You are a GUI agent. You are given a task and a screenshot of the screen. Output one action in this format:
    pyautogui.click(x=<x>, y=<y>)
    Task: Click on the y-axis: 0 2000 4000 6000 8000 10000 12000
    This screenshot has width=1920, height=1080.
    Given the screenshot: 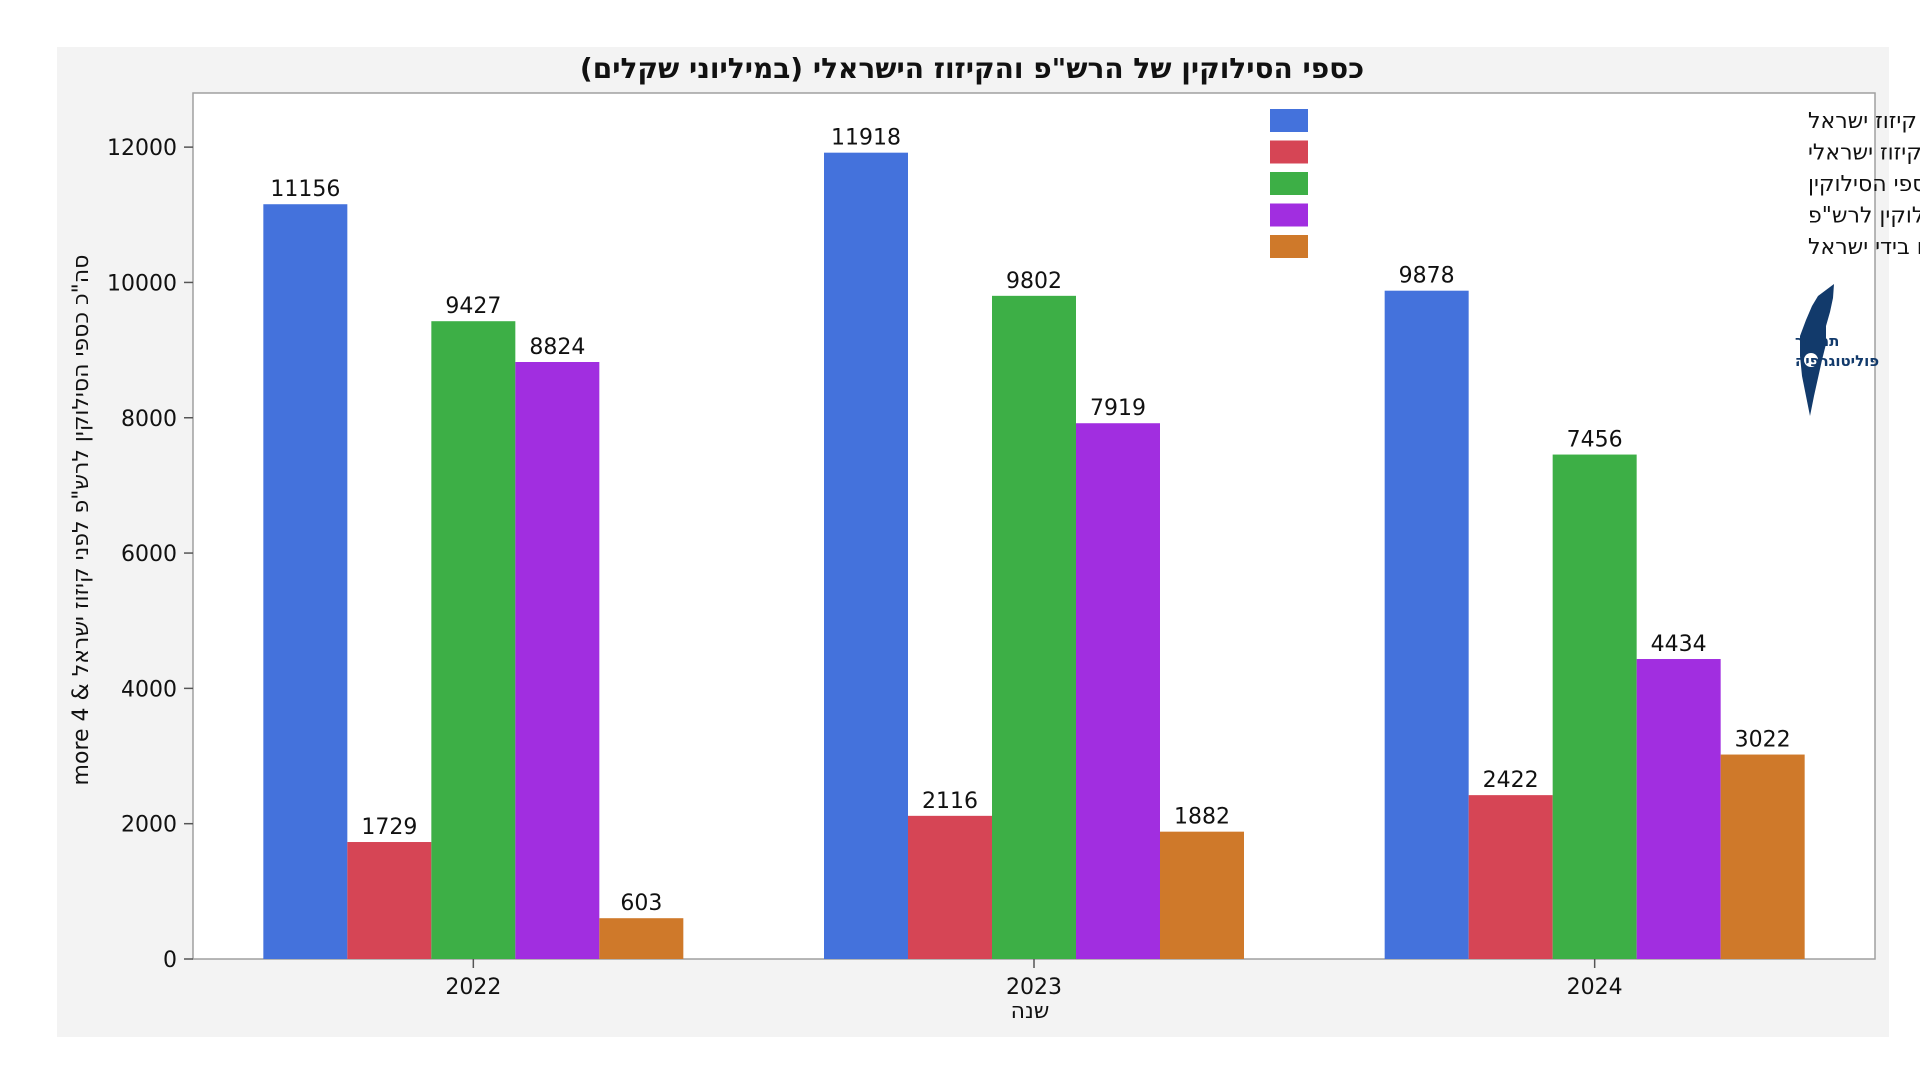 What is the action you would take?
    pyautogui.click(x=150, y=554)
    